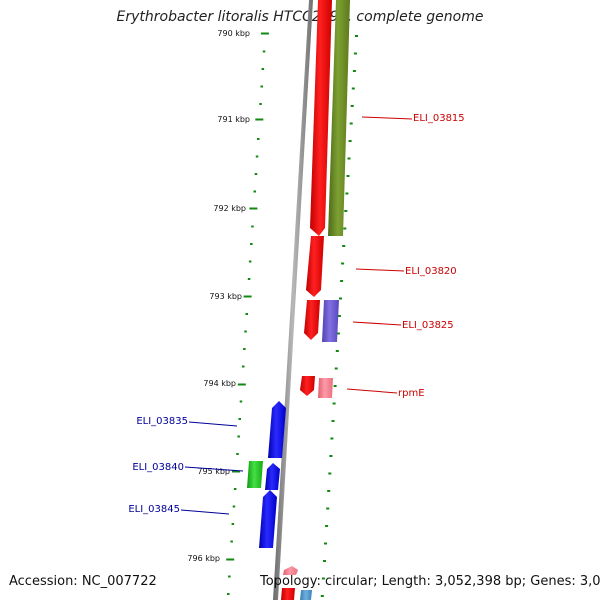 The height and width of the screenshot is (600, 600). Describe the element at coordinates (225, 296) in the screenshot. I see `tick-label-793: 793 kbp` at that location.